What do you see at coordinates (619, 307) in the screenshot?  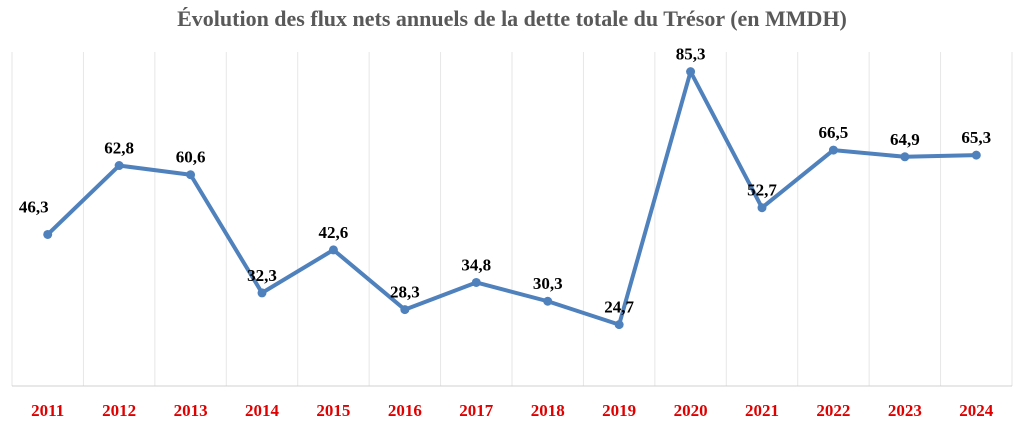 I see `data-label-2019: 24,7` at bounding box center [619, 307].